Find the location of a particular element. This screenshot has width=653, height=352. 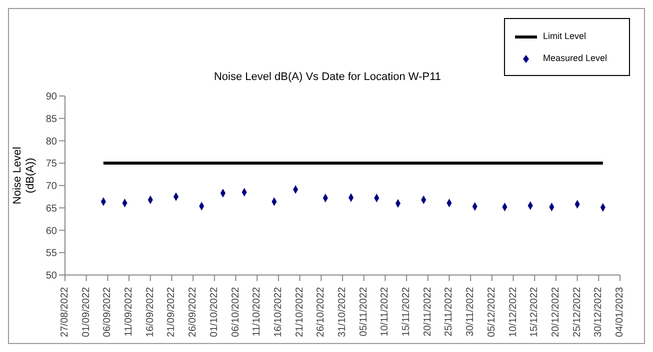

x-tick-label: 01/09/2022 is located at coordinates (86, 312).